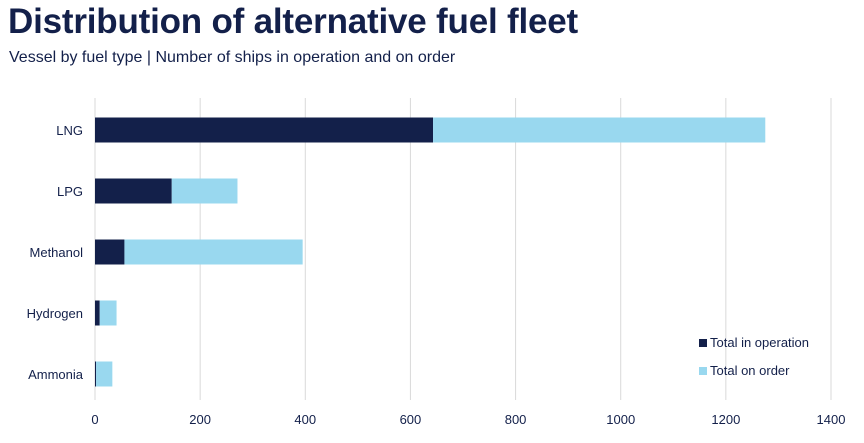 The width and height of the screenshot is (864, 443). Describe the element at coordinates (69, 130) in the screenshot. I see `category-label: LNG` at that location.